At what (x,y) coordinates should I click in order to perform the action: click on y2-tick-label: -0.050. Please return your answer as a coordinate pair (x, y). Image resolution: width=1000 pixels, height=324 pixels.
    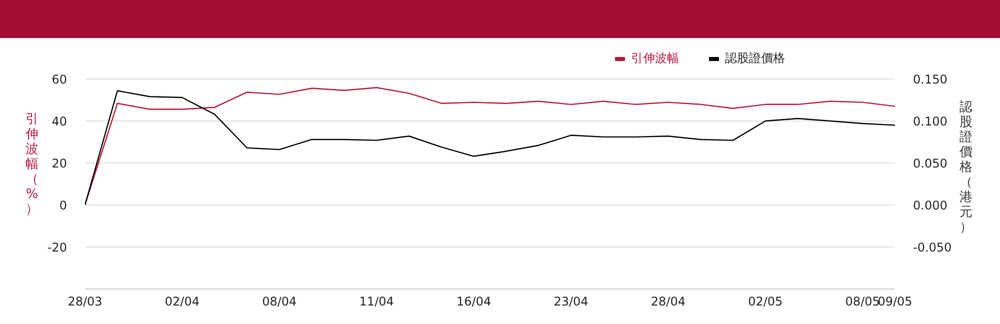
    Looking at the image, I should click on (932, 247).